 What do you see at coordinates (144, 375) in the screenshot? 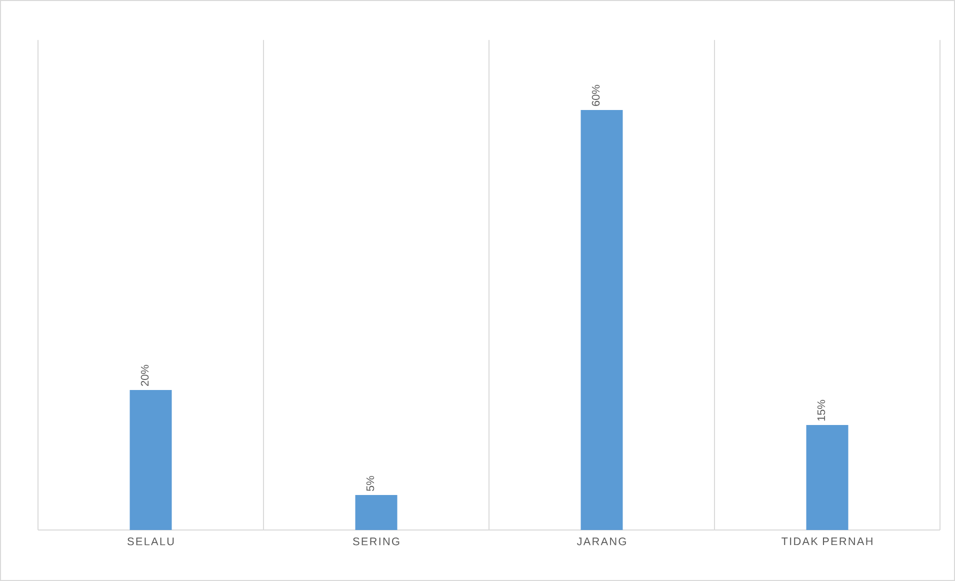
I see `data-label: 20%` at bounding box center [144, 375].